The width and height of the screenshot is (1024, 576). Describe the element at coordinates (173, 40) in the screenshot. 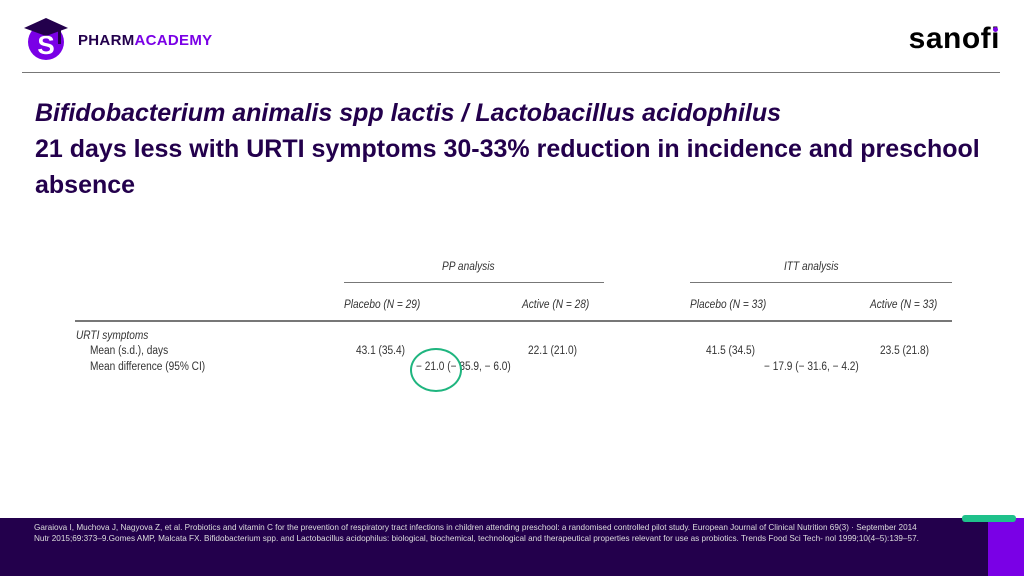

I see `brand-part2: ACADEMY` at that location.